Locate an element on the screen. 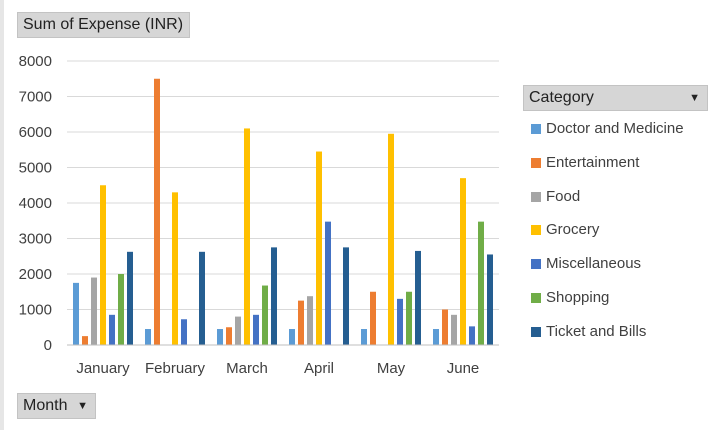 This screenshot has height=430, width=718. legend-field-label: Category is located at coordinates (561, 97).